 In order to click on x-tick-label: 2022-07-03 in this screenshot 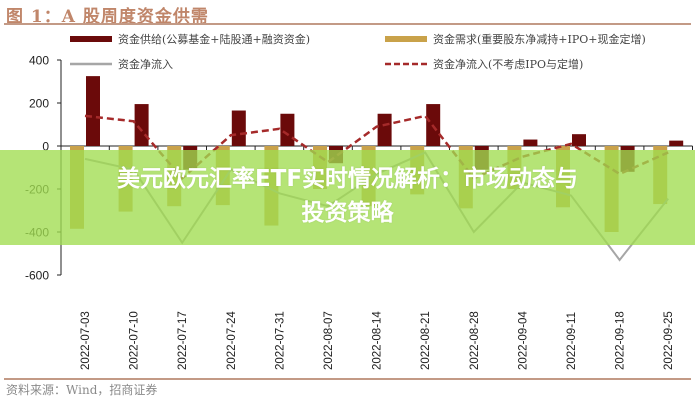, I will do `click(86, 340)`.